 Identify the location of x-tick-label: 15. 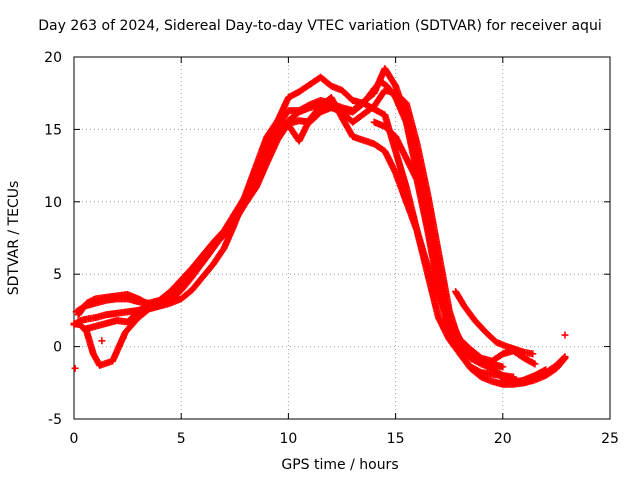
(396, 439).